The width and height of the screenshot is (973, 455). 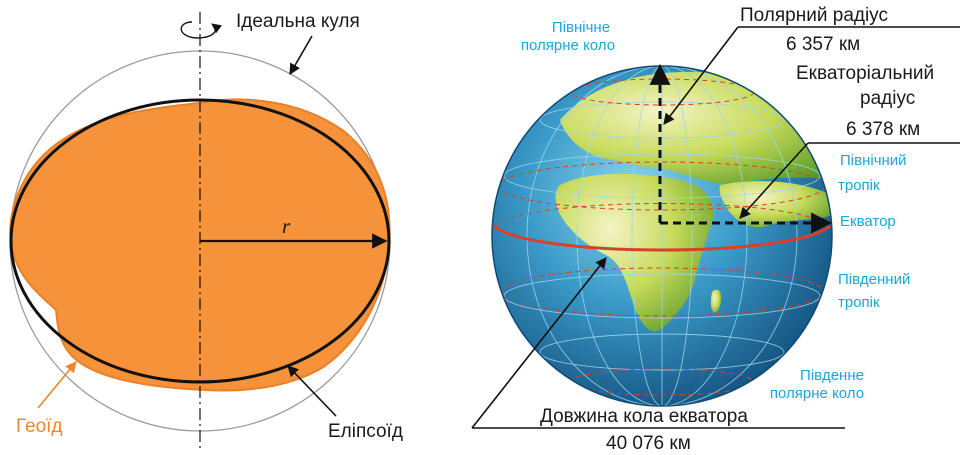 I want to click on tropic-capricorn-label-line1: Південний, so click(x=874, y=279).